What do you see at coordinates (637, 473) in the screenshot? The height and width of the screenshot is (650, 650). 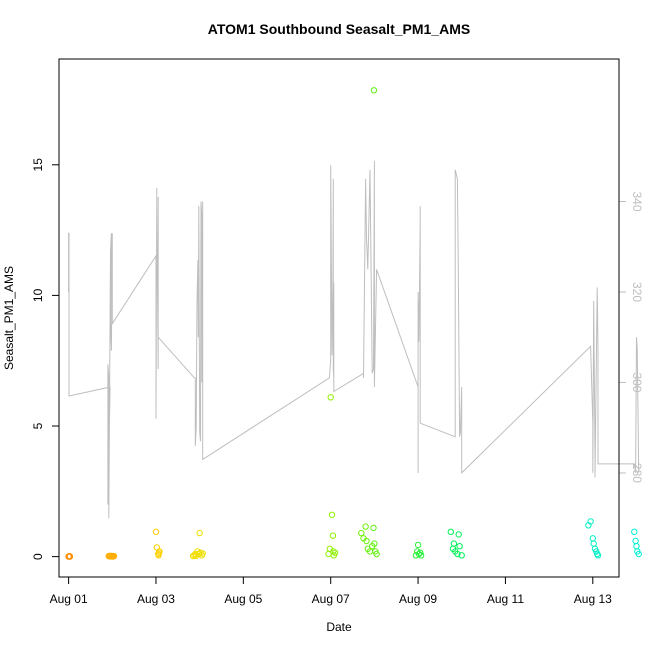 I see `y2-tick-label: 280` at bounding box center [637, 473].